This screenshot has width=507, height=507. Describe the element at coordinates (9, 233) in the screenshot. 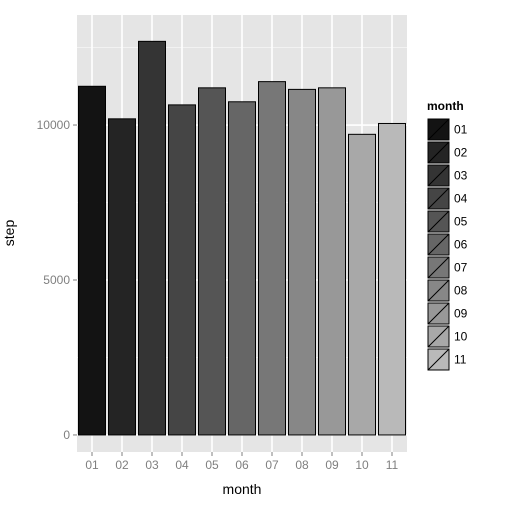

I see `y-axis-title: step` at that location.